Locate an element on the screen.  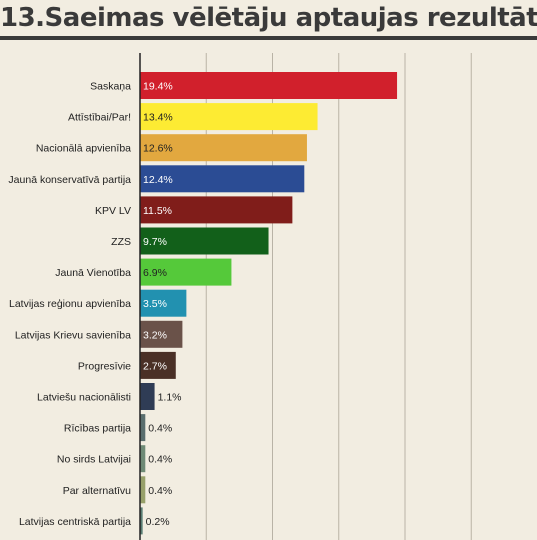
value-label: 0.2% is located at coordinates (158, 522).